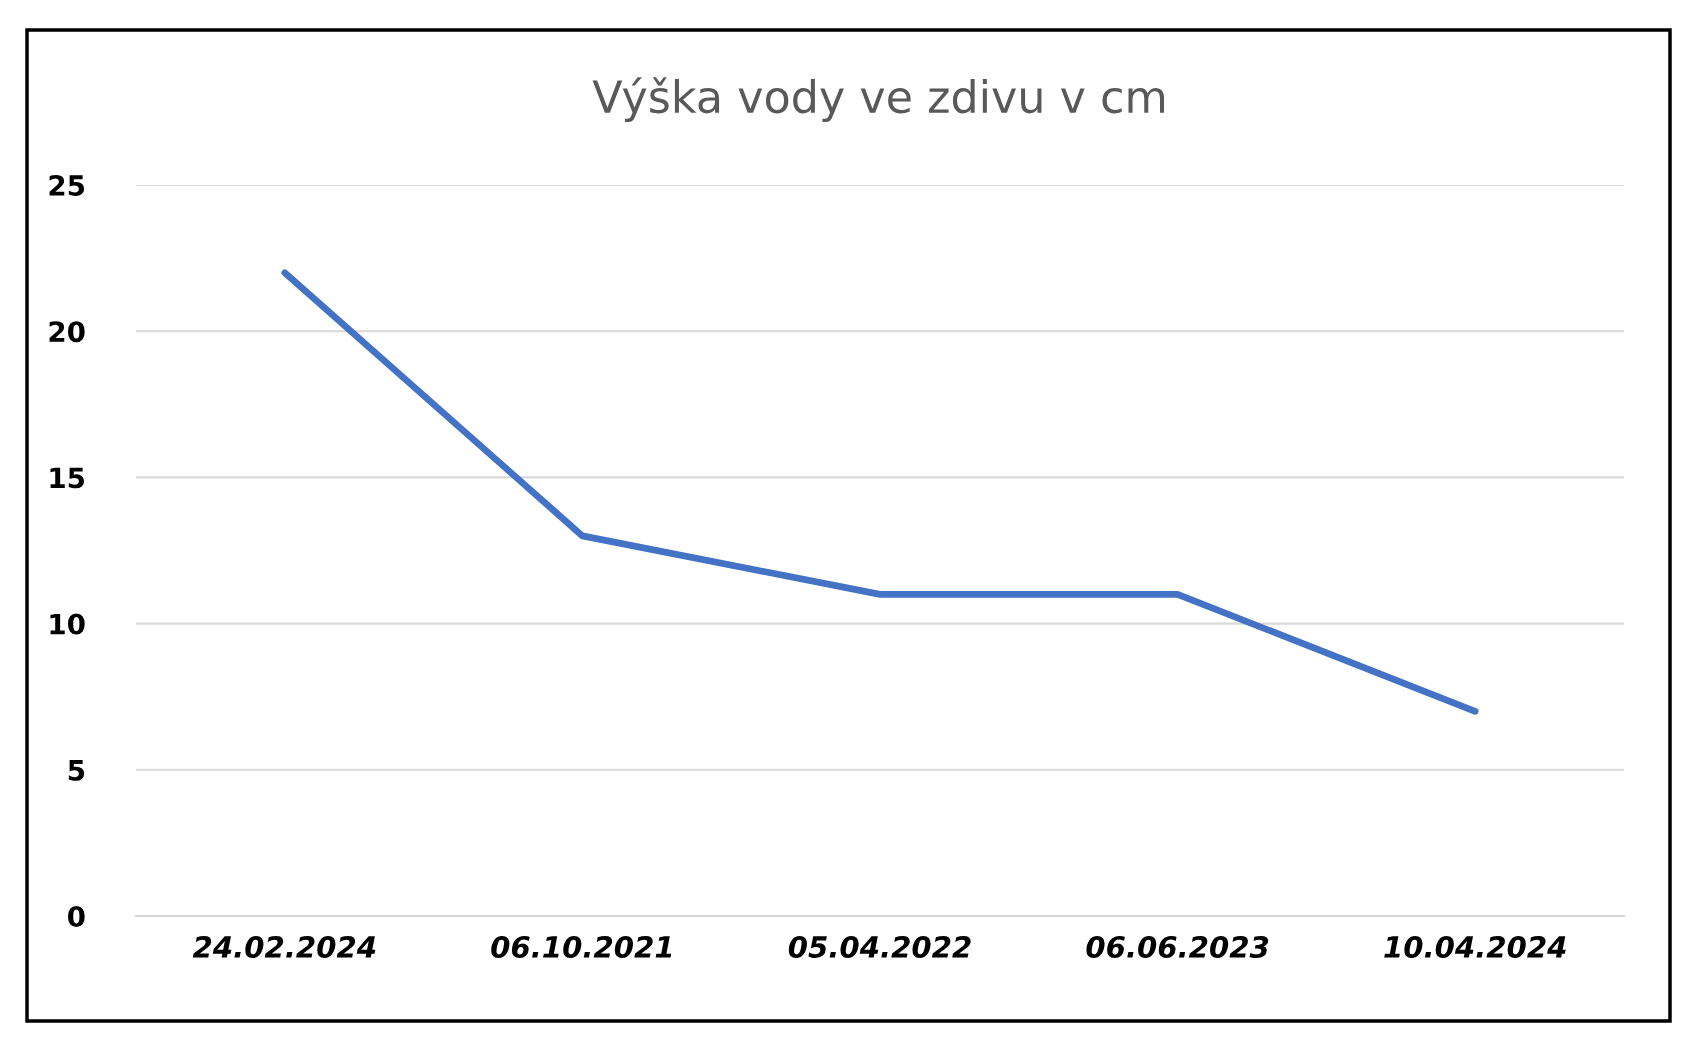  What do you see at coordinates (76, 770) in the screenshot?
I see `y-tick-label: 5` at bounding box center [76, 770].